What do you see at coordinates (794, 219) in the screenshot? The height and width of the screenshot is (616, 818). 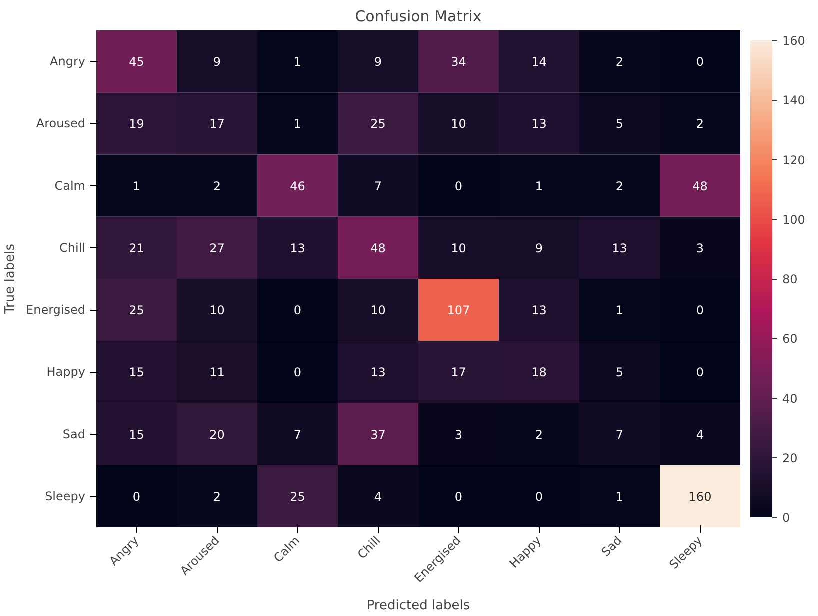 I see `color-bar-label: 100` at bounding box center [794, 219].